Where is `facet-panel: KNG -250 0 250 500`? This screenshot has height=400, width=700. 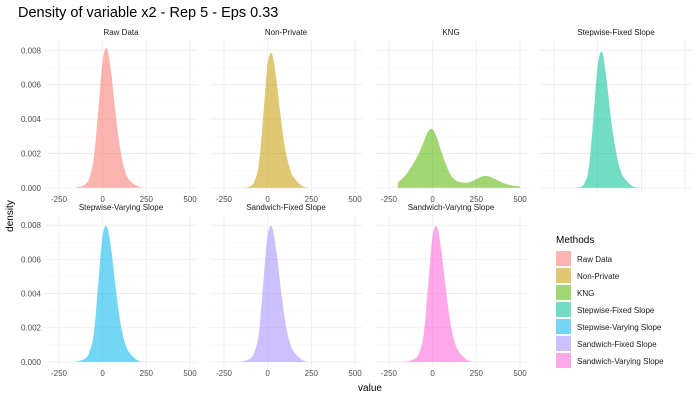
facet-panel: KNG -250 0 250 500 is located at coordinates (451, 116).